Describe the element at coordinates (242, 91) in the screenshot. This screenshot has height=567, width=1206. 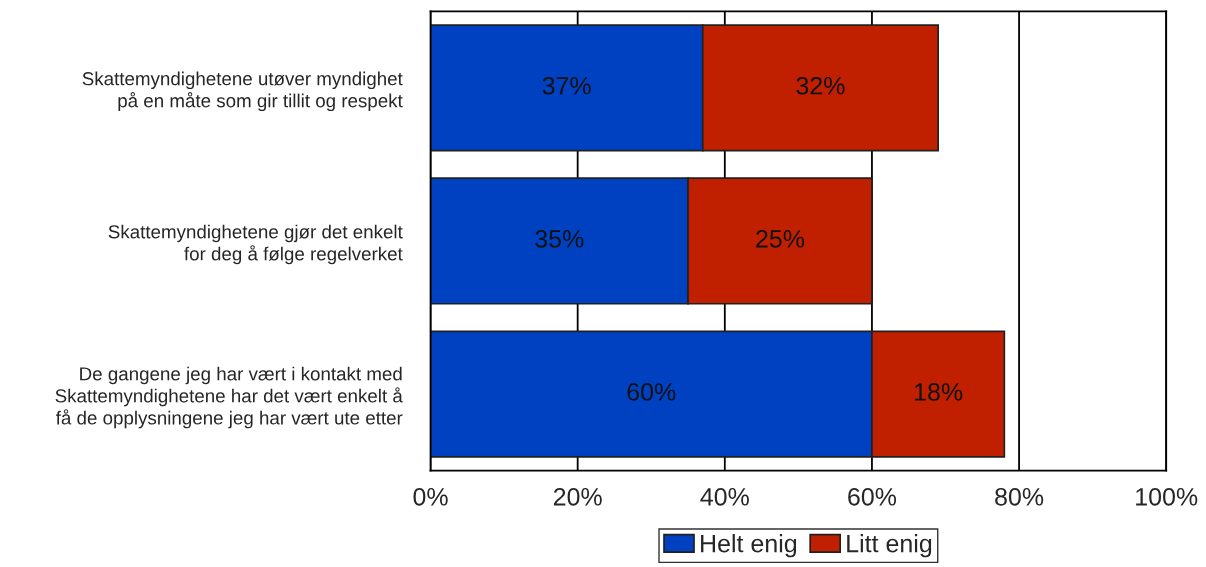
I see `y-tick-label: Skattemyndighetene utøver myndighet på en måte som gir tillit og respekt` at that location.